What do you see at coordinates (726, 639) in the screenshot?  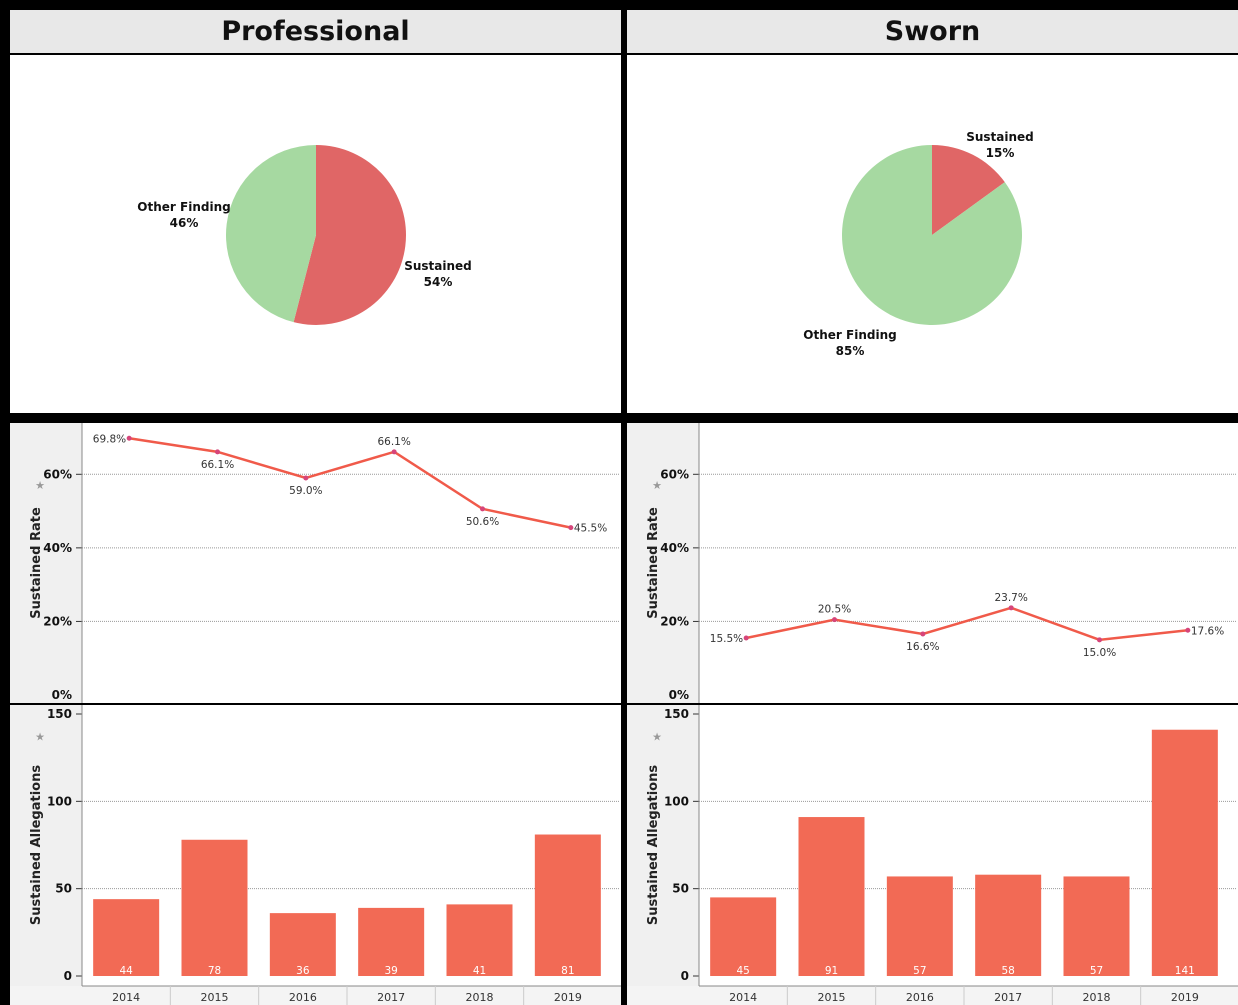 I see `data-label: 15.5%` at bounding box center [726, 639].